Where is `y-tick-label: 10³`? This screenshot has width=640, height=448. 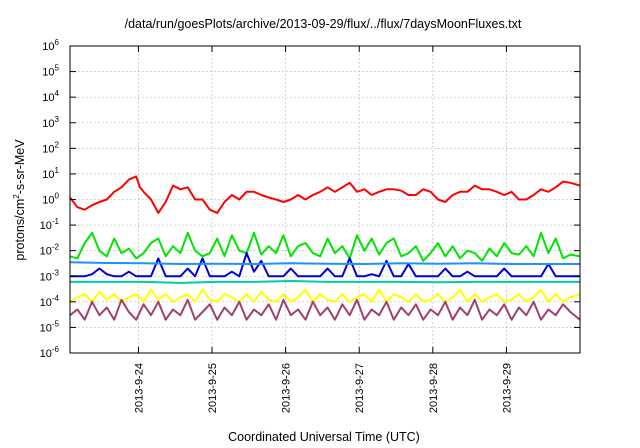
y-tick-label: 10³ is located at coordinates (50, 122).